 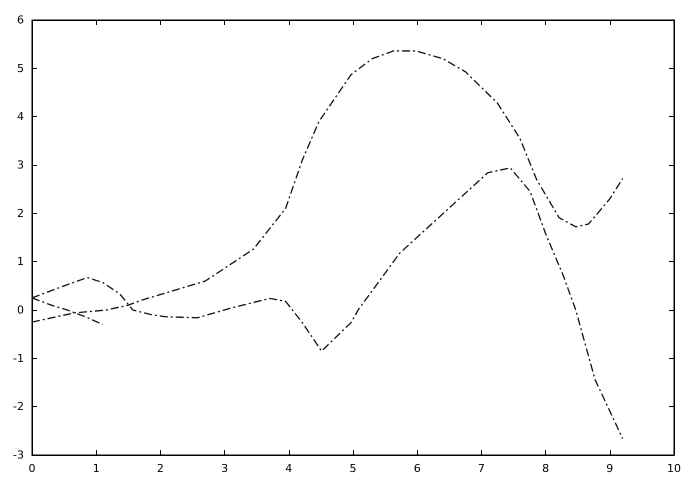 What do you see at coordinates (18, 407) in the screenshot?
I see `y-tick-label: -2` at bounding box center [18, 407].